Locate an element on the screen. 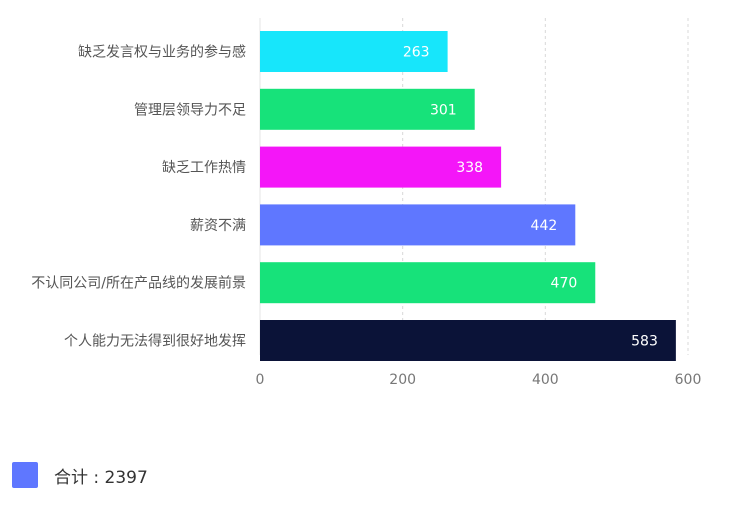 The height and width of the screenshot is (525, 732). category-label: 缺乏发言权与业务的参与感 is located at coordinates (162, 52).